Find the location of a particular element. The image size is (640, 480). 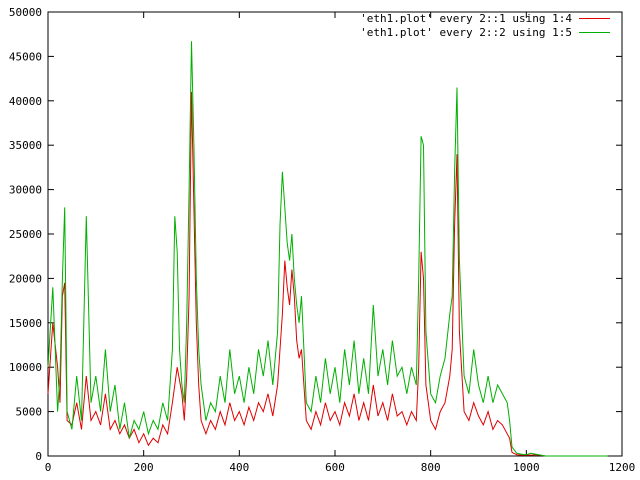

y-tick-label: 45000 is located at coordinates (25, 56).